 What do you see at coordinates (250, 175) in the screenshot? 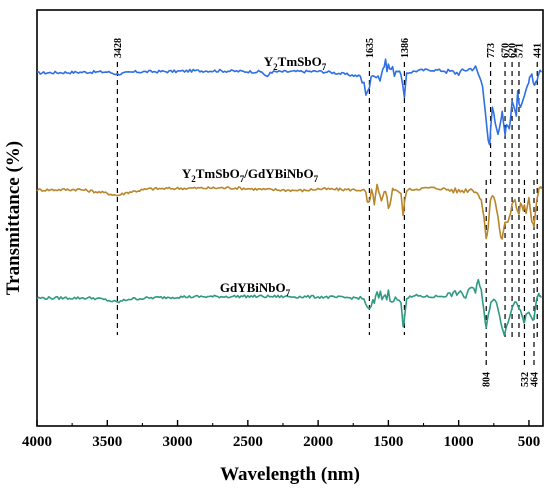
I see `series-label-2: Y2TmSbO7/GdYBiNbO7` at bounding box center [250, 175].